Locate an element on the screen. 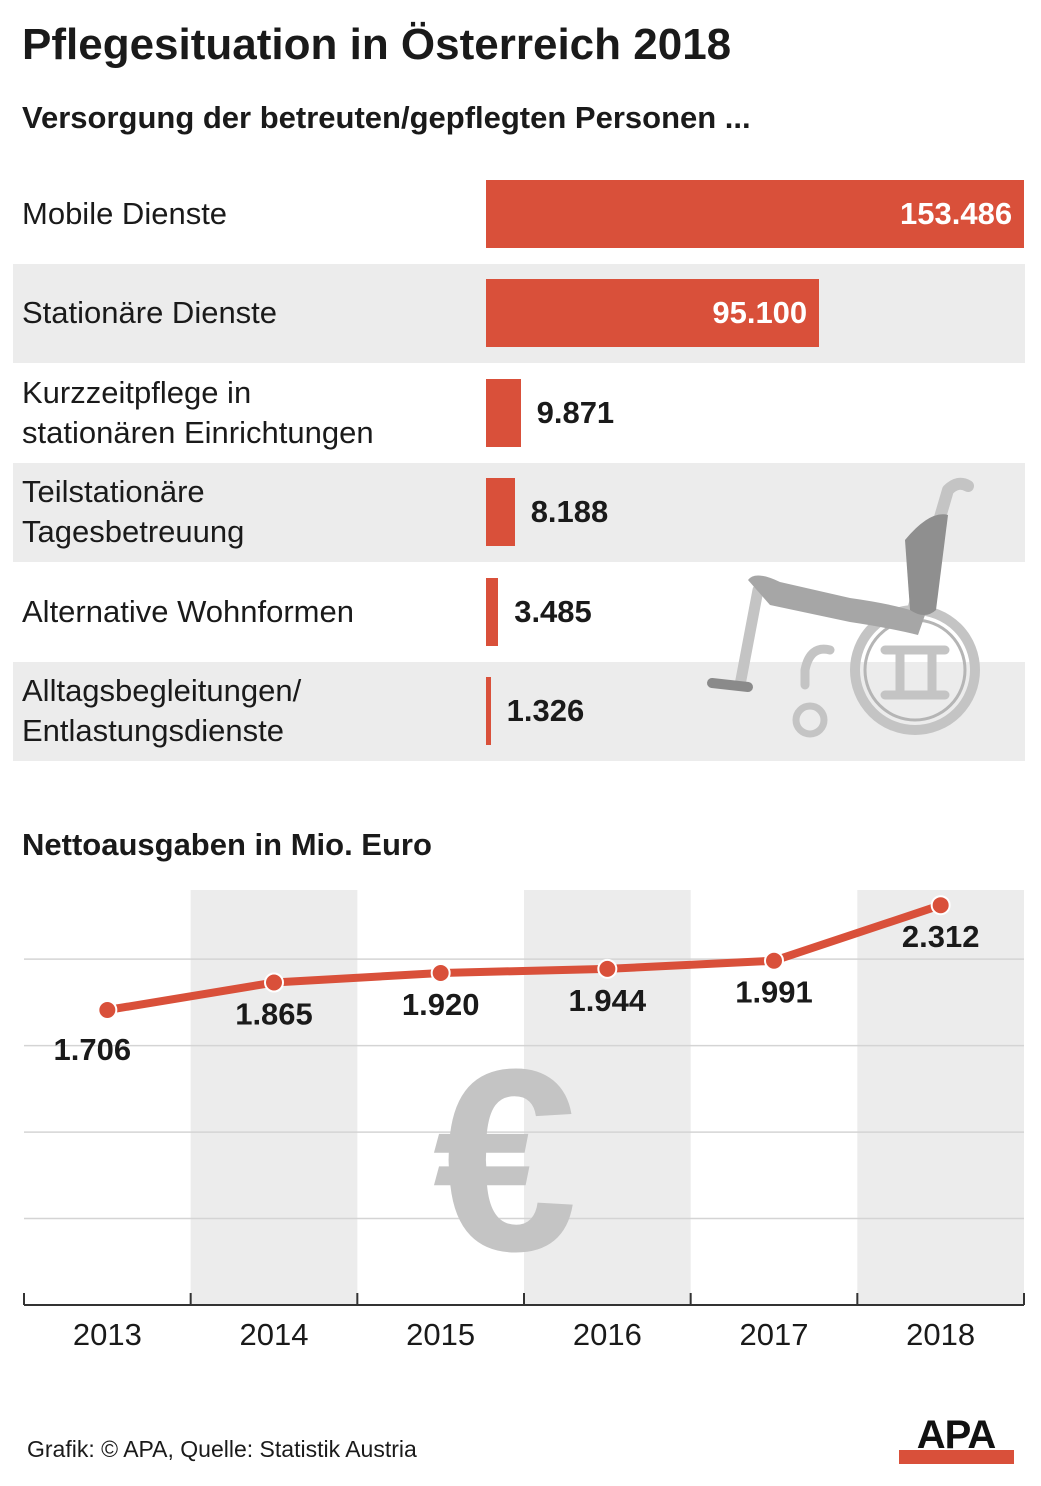 The width and height of the screenshot is (1041, 1486). x-tick-label: 2017 is located at coordinates (774, 1334).